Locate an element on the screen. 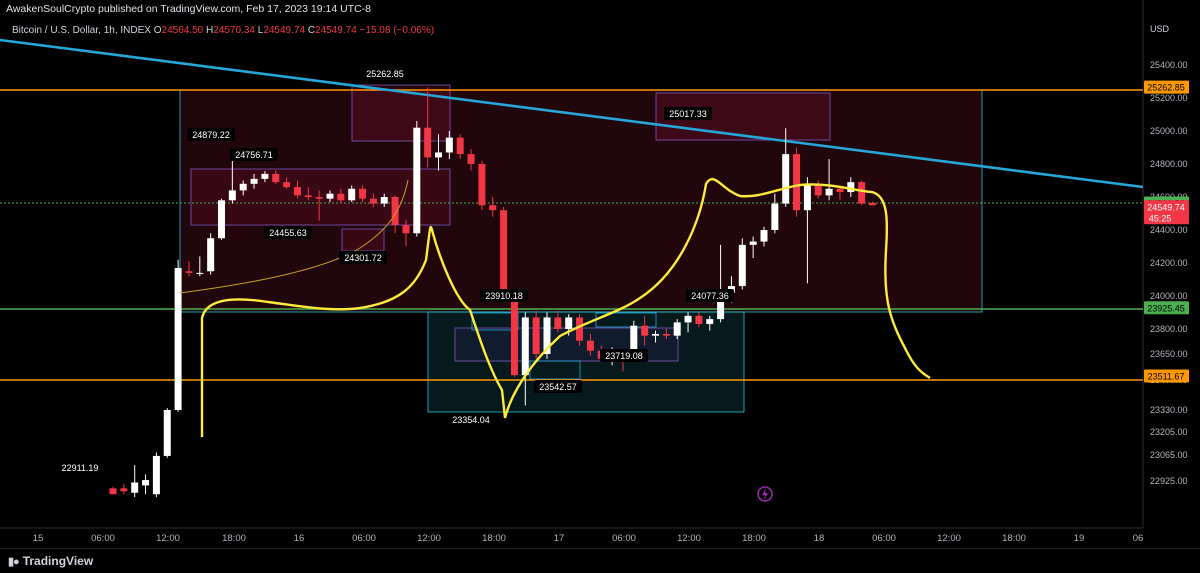 The width and height of the screenshot is (1200, 573). top-wick-box is located at coordinates (401, 113).